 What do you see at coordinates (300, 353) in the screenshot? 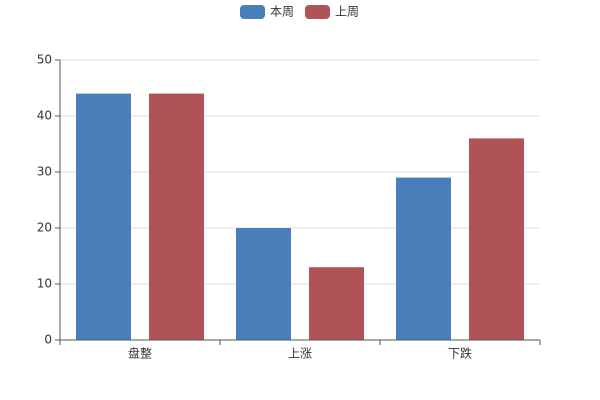
I see `x-tick-label: 上涨` at bounding box center [300, 353].